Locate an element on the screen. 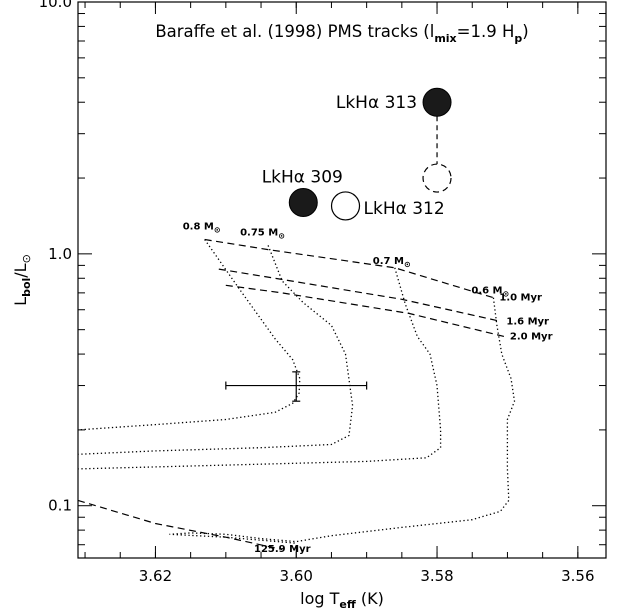 The image size is (619, 610). mass-track-line is located at coordinates (189, 335).